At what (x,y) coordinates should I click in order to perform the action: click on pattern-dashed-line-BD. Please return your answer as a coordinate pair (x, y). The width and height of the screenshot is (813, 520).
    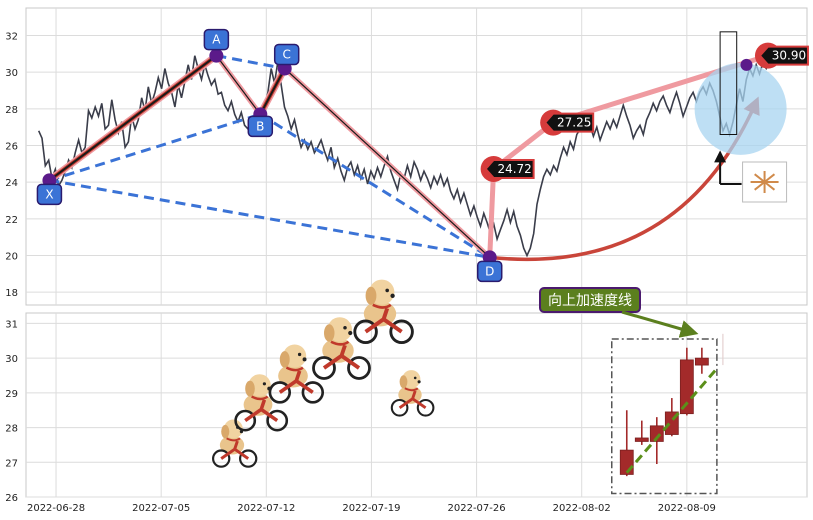
    Looking at the image, I should click on (375, 186).